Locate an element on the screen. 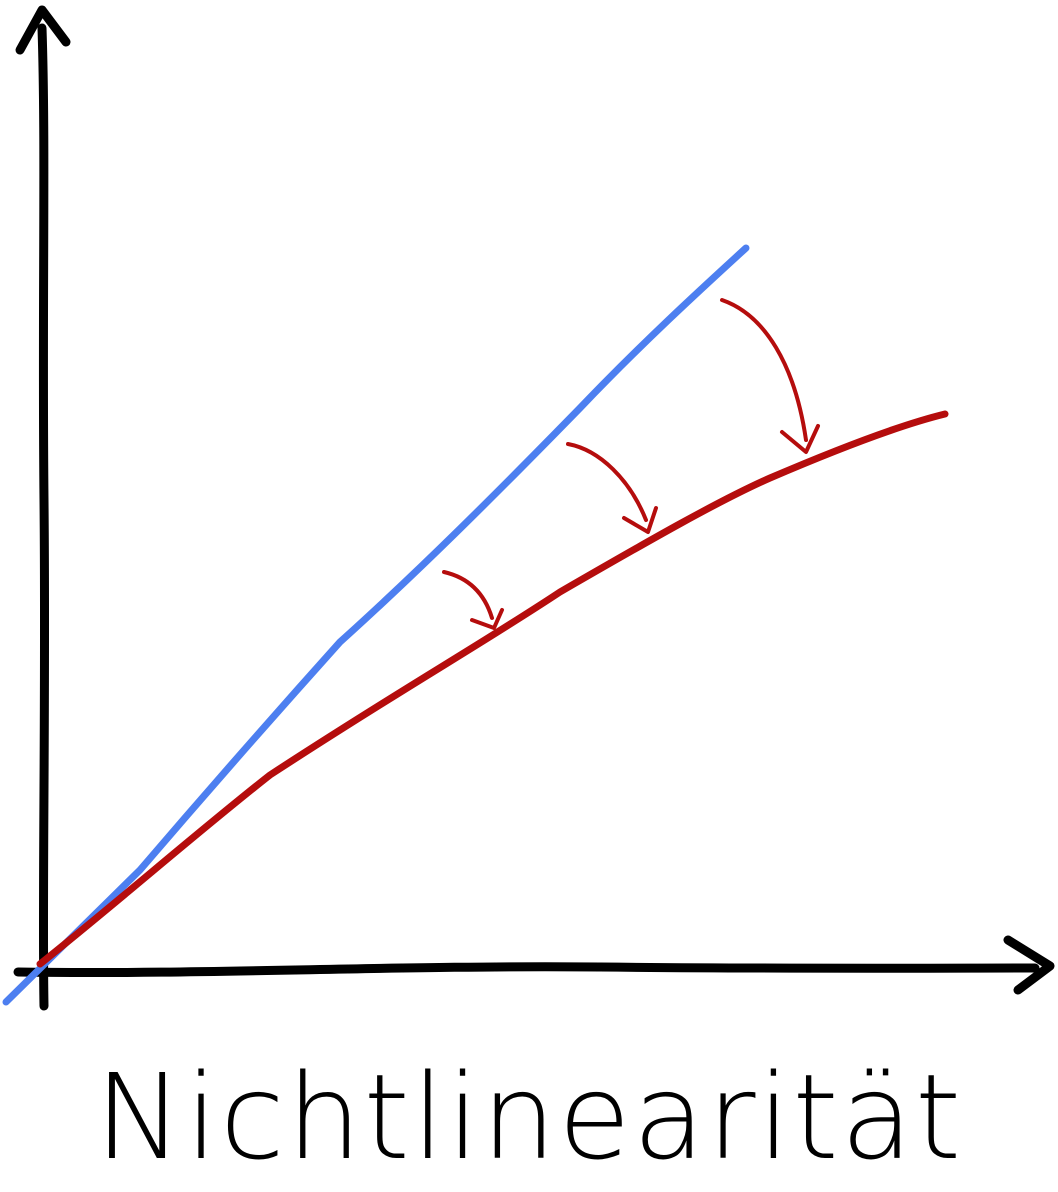  y-axis-arrowhead-icon is located at coordinates (43, 30).